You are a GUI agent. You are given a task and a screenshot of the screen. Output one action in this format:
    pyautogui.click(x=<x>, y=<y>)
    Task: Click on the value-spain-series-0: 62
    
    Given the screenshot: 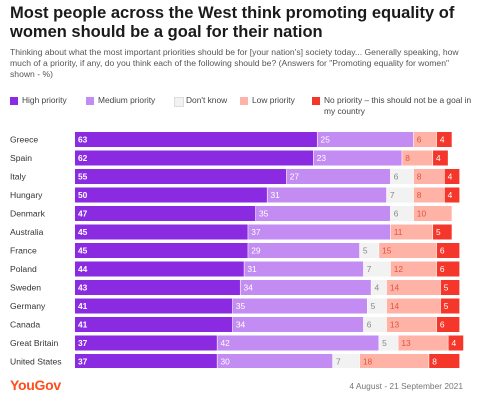 What is the action you would take?
    pyautogui.click(x=83, y=158)
    